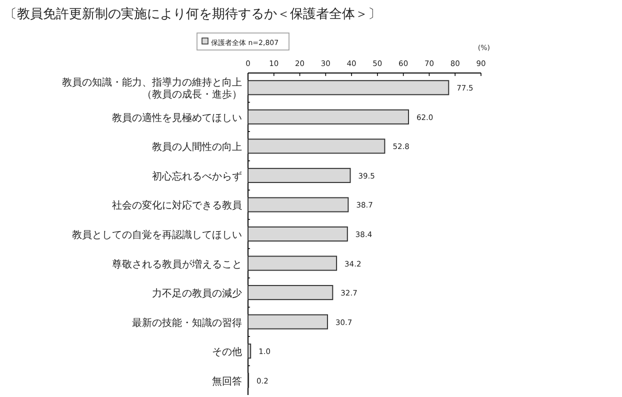 This screenshot has height=397, width=622. What do you see at coordinates (152, 88) in the screenshot?
I see `y-tick-label: 教員の知識・能力、指導力の維持と向上（教員の成長・進歩）` at bounding box center [152, 88].